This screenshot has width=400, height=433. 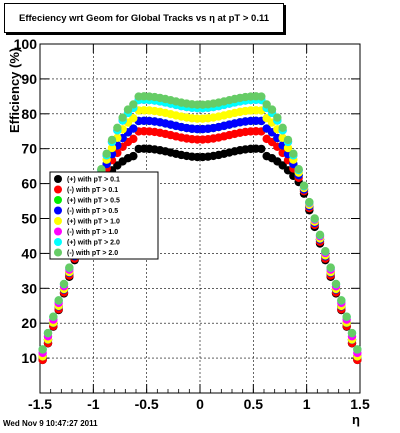 I want to click on legend-label: (+) with pT > 0.5, so click(x=93, y=201).